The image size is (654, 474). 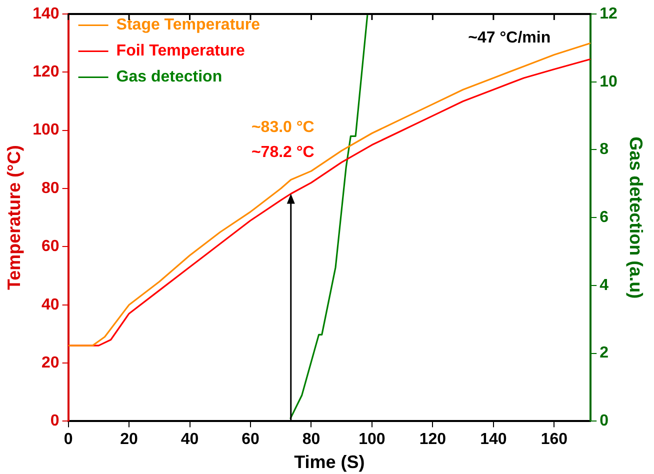 What do you see at coordinates (636, 217) in the screenshot?
I see `y2-axis-title: Gas detection (a.u)` at bounding box center [636, 217].